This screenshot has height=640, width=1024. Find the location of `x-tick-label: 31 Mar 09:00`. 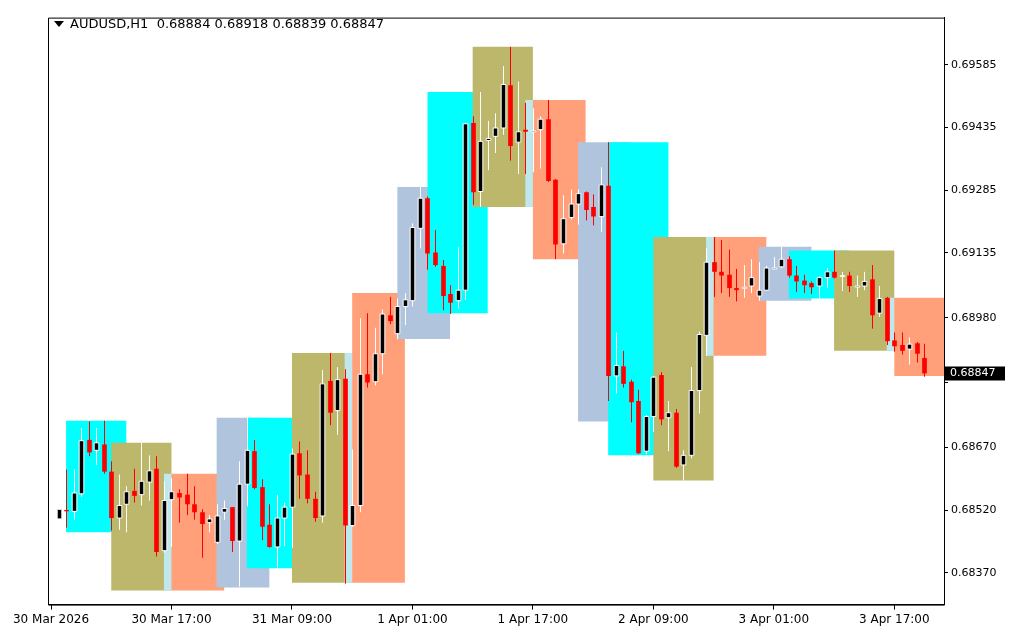

x-tick-label: 31 Mar 09:00 is located at coordinates (292, 618).